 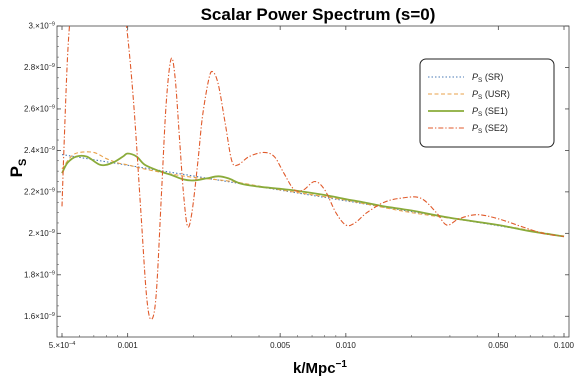 I want to click on y-tick-label: 2.4×10⁻⁹, so click(x=39, y=150).